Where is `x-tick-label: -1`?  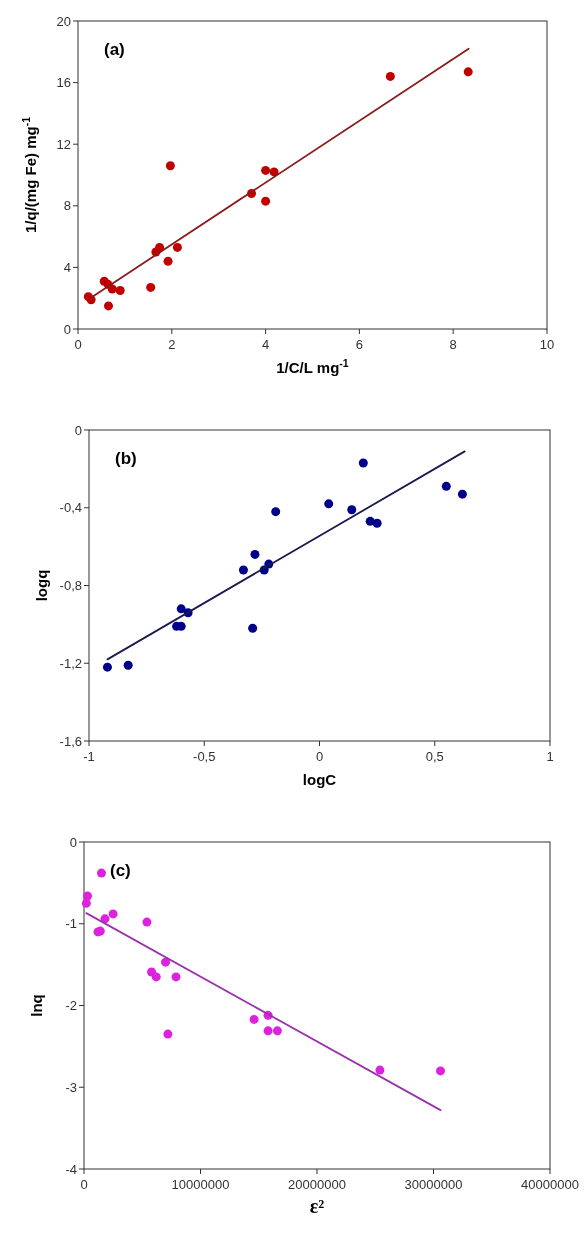 x-tick-label: -1 is located at coordinates (89, 756).